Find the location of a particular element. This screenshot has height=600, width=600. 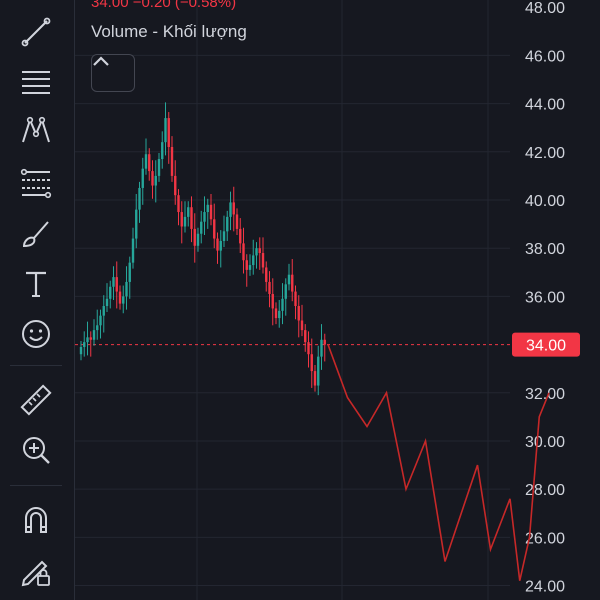

fib-retracement-icon is located at coordinates (36, 182).